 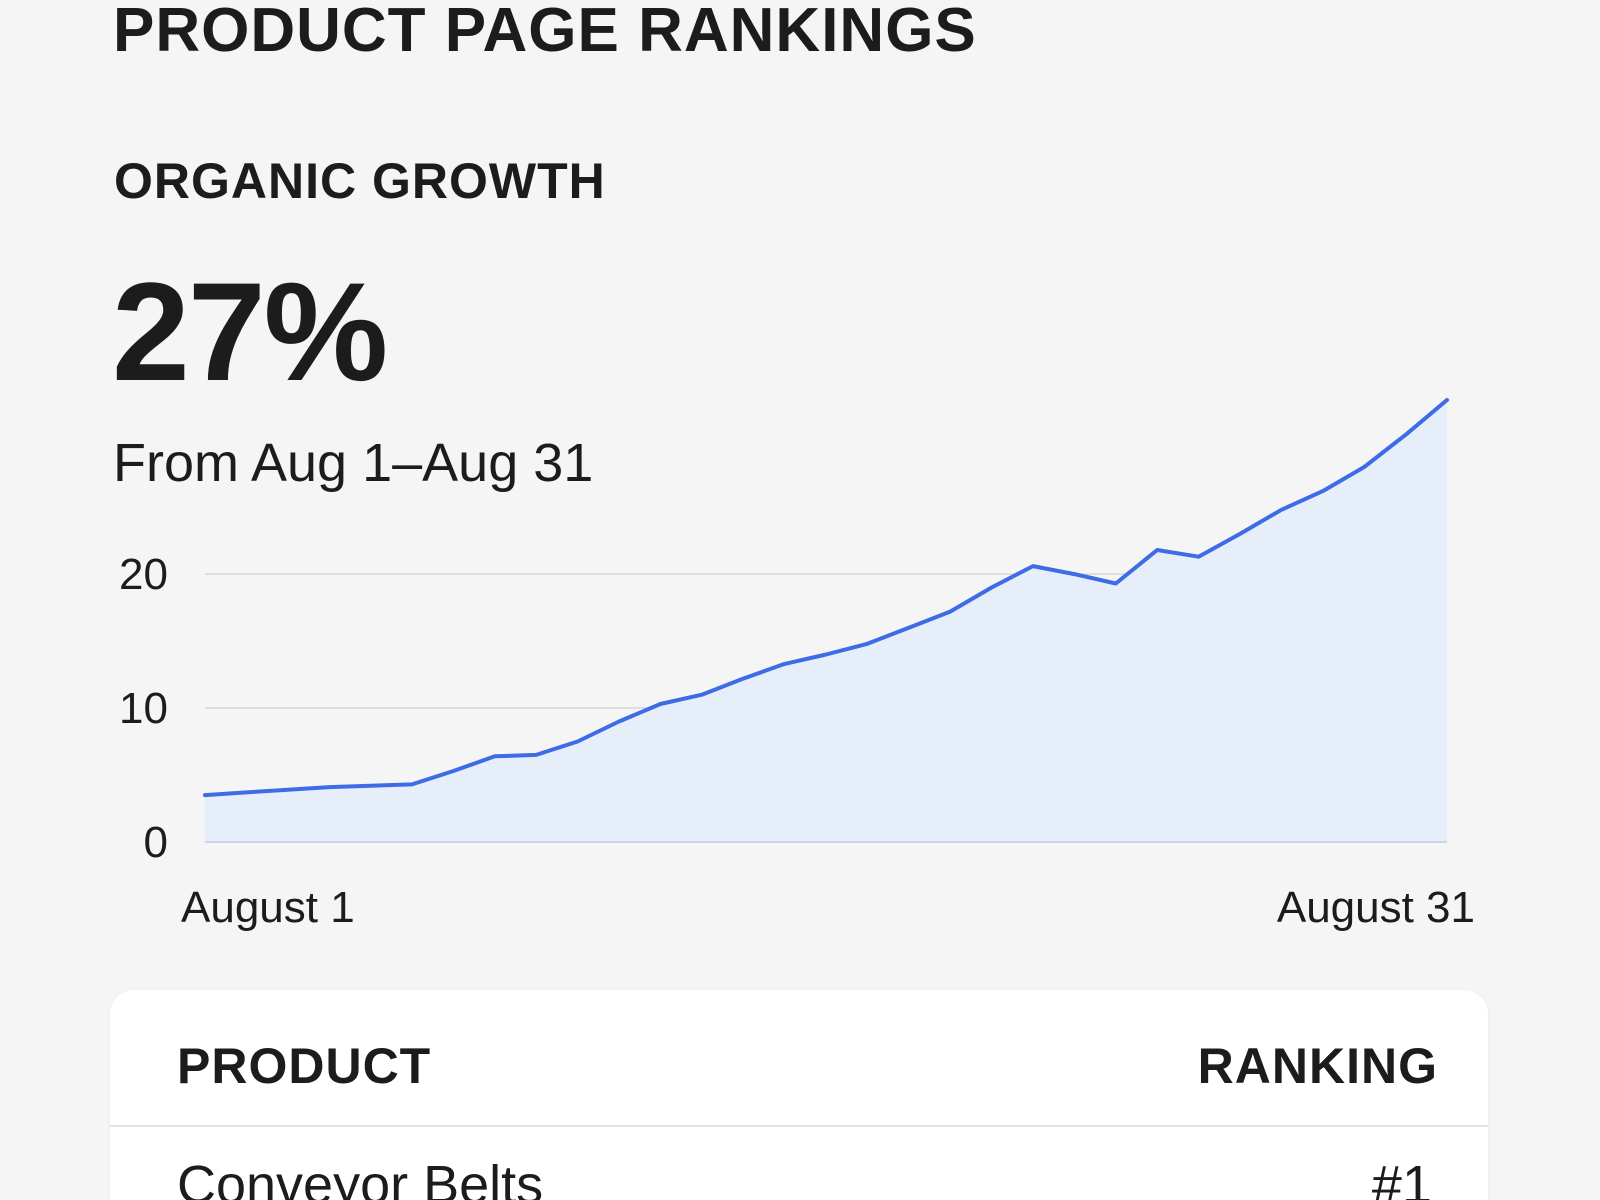 I want to click on x-axis-ticks: August 1 August 31, so click(x=828, y=907).